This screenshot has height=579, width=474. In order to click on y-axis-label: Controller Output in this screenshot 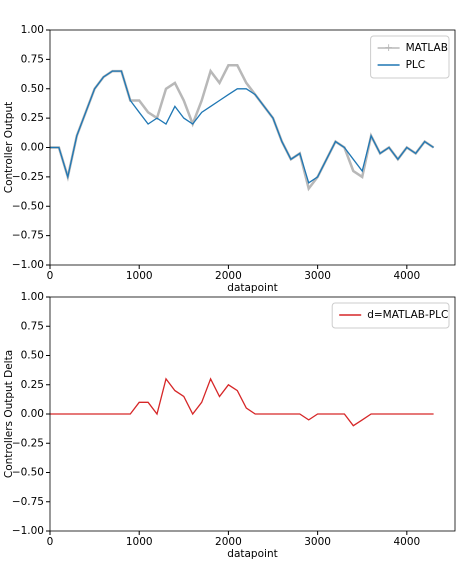, I will do `click(9, 147)`.